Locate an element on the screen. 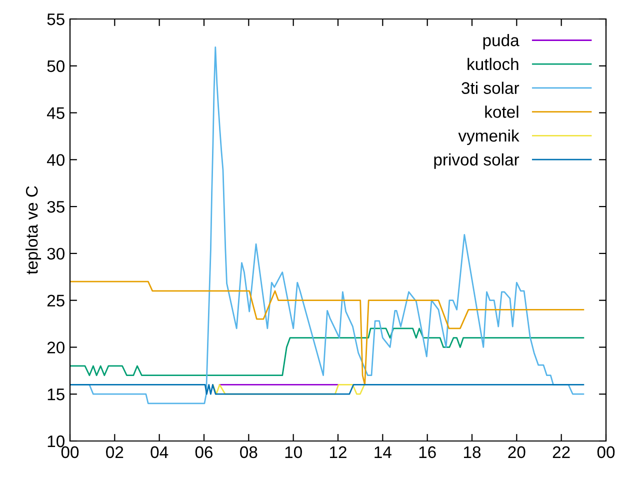 This screenshot has height=480, width=640. y-axis-title: teplota ve C is located at coordinates (34, 230).